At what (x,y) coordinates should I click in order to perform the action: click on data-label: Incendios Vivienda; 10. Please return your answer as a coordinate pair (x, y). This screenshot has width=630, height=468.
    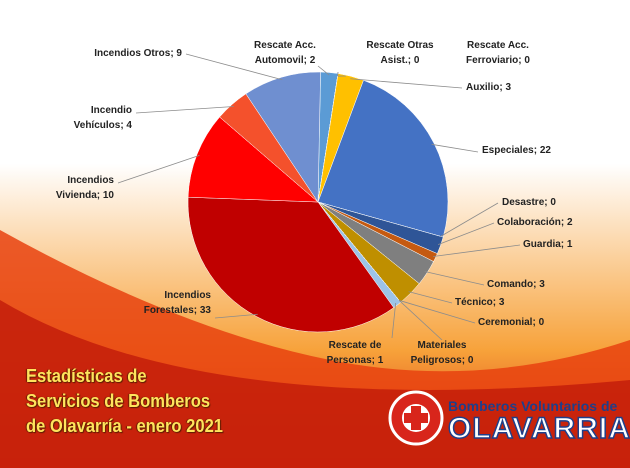
    Looking at the image, I should click on (84, 188).